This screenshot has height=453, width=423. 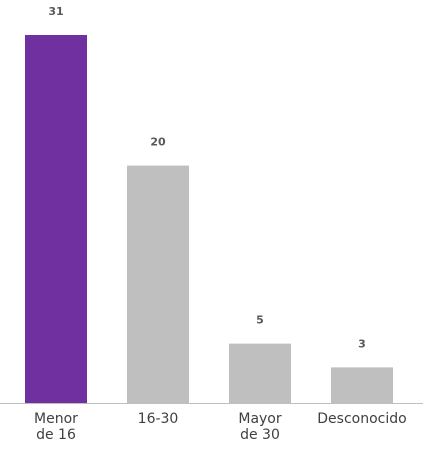 I want to click on category-label-box: 16-30, so click(x=158, y=419).